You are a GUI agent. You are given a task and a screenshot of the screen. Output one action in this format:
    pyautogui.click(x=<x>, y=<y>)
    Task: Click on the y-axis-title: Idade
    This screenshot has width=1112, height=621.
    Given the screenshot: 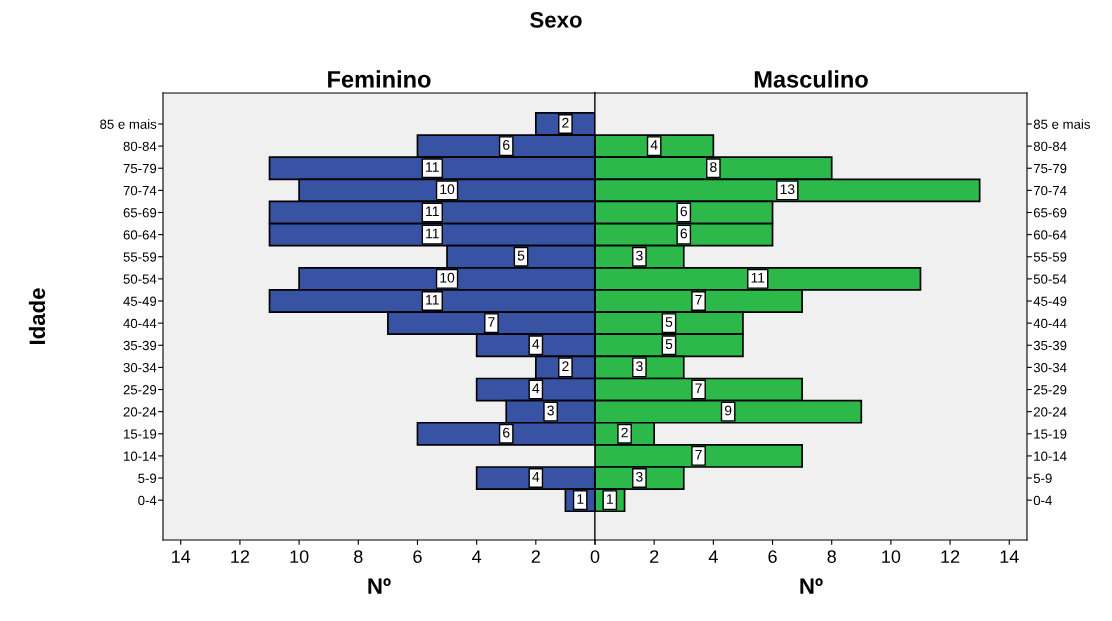 What is the action you would take?
    pyautogui.click(x=37, y=316)
    